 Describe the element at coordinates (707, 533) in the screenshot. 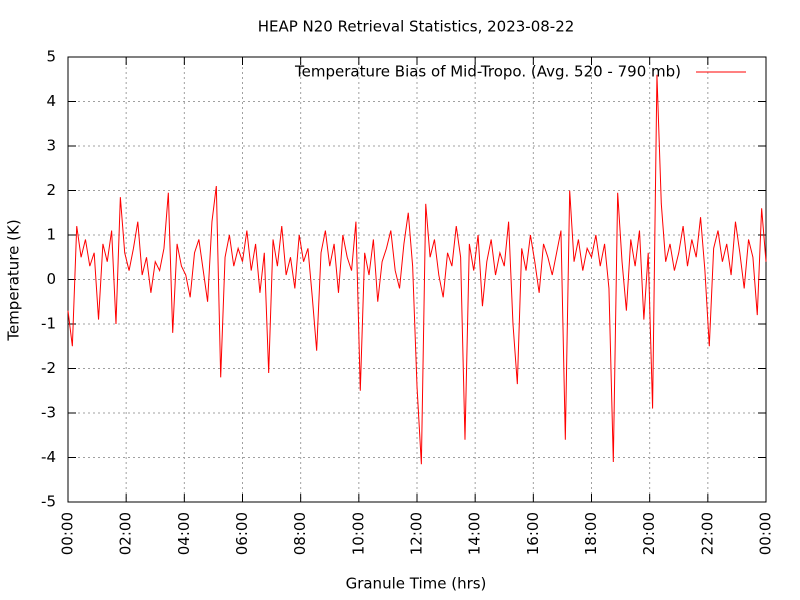

I see `x-tick-label: 22:00` at that location.